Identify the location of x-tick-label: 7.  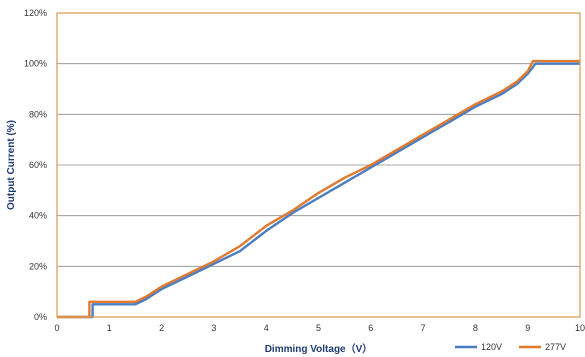
(423, 328).